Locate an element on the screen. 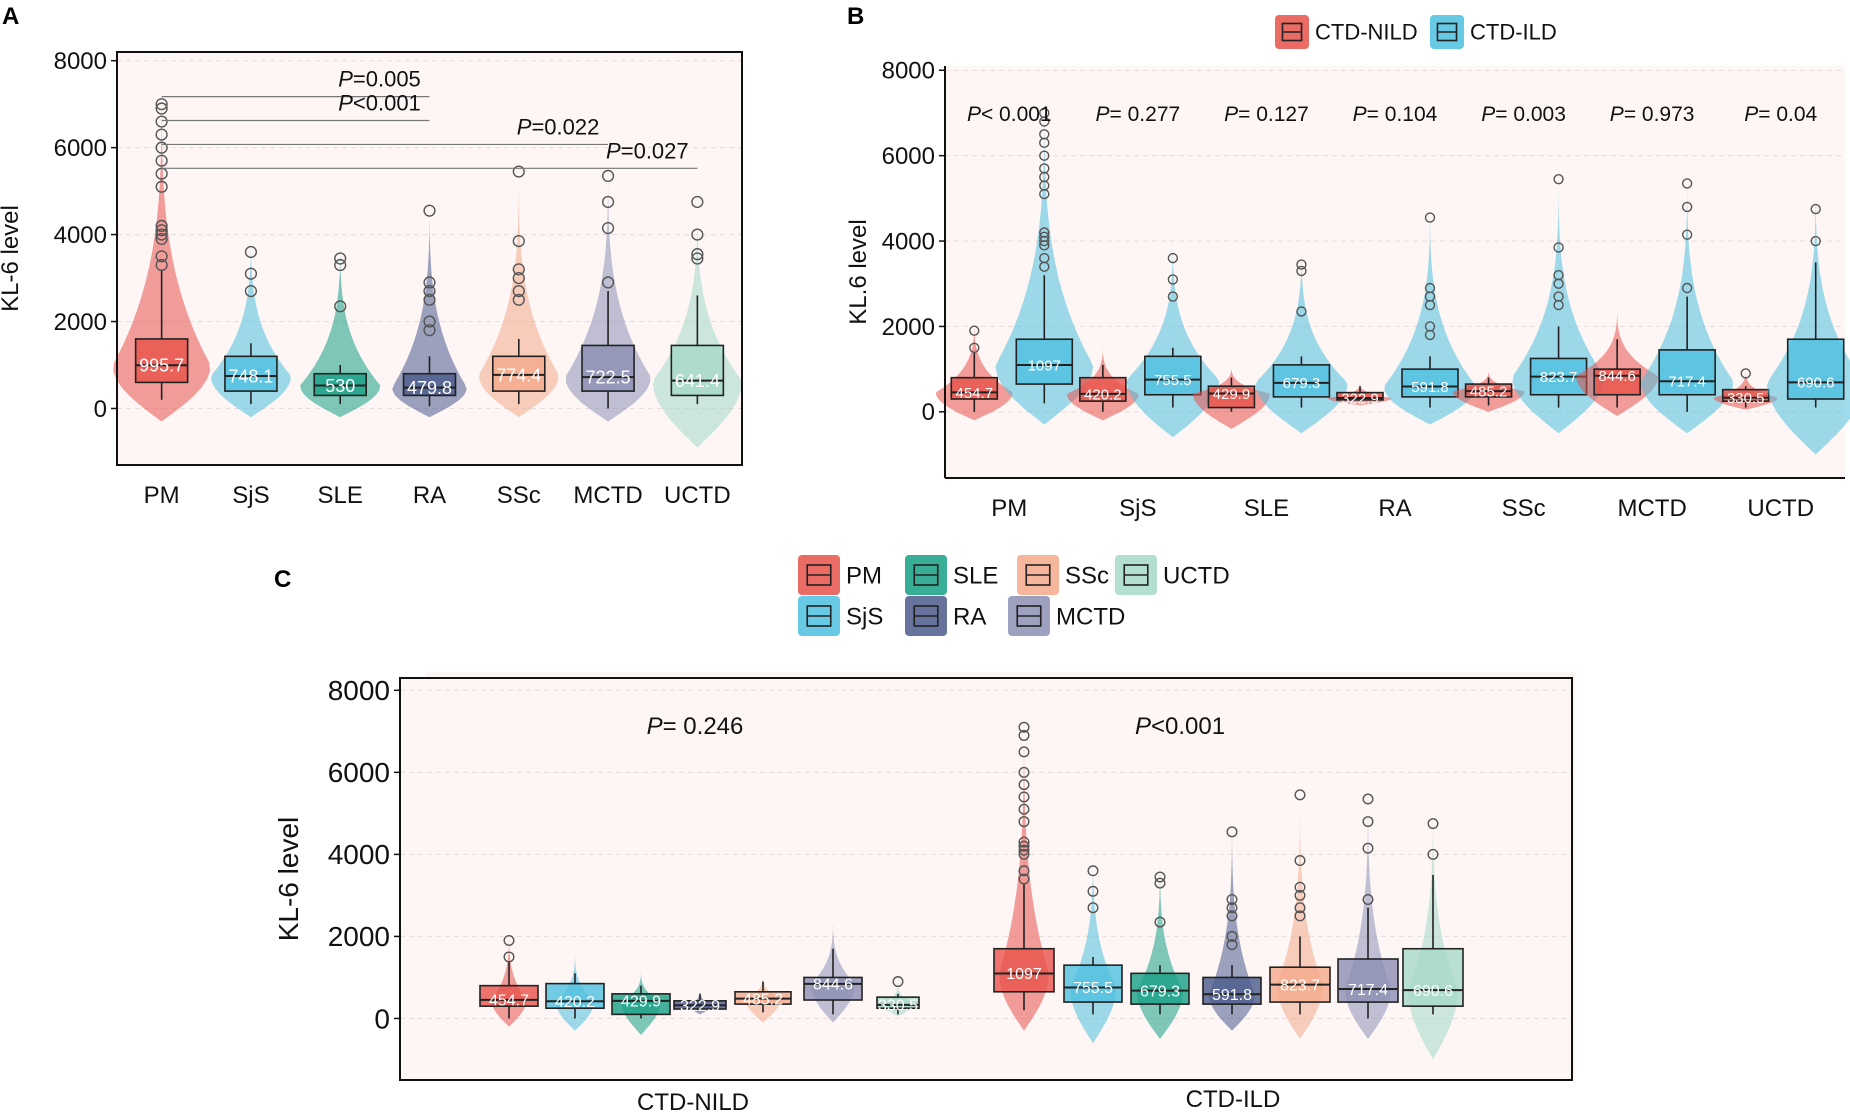  panel-c-ctd-nild-sle-box is located at coordinates (641, 1004).